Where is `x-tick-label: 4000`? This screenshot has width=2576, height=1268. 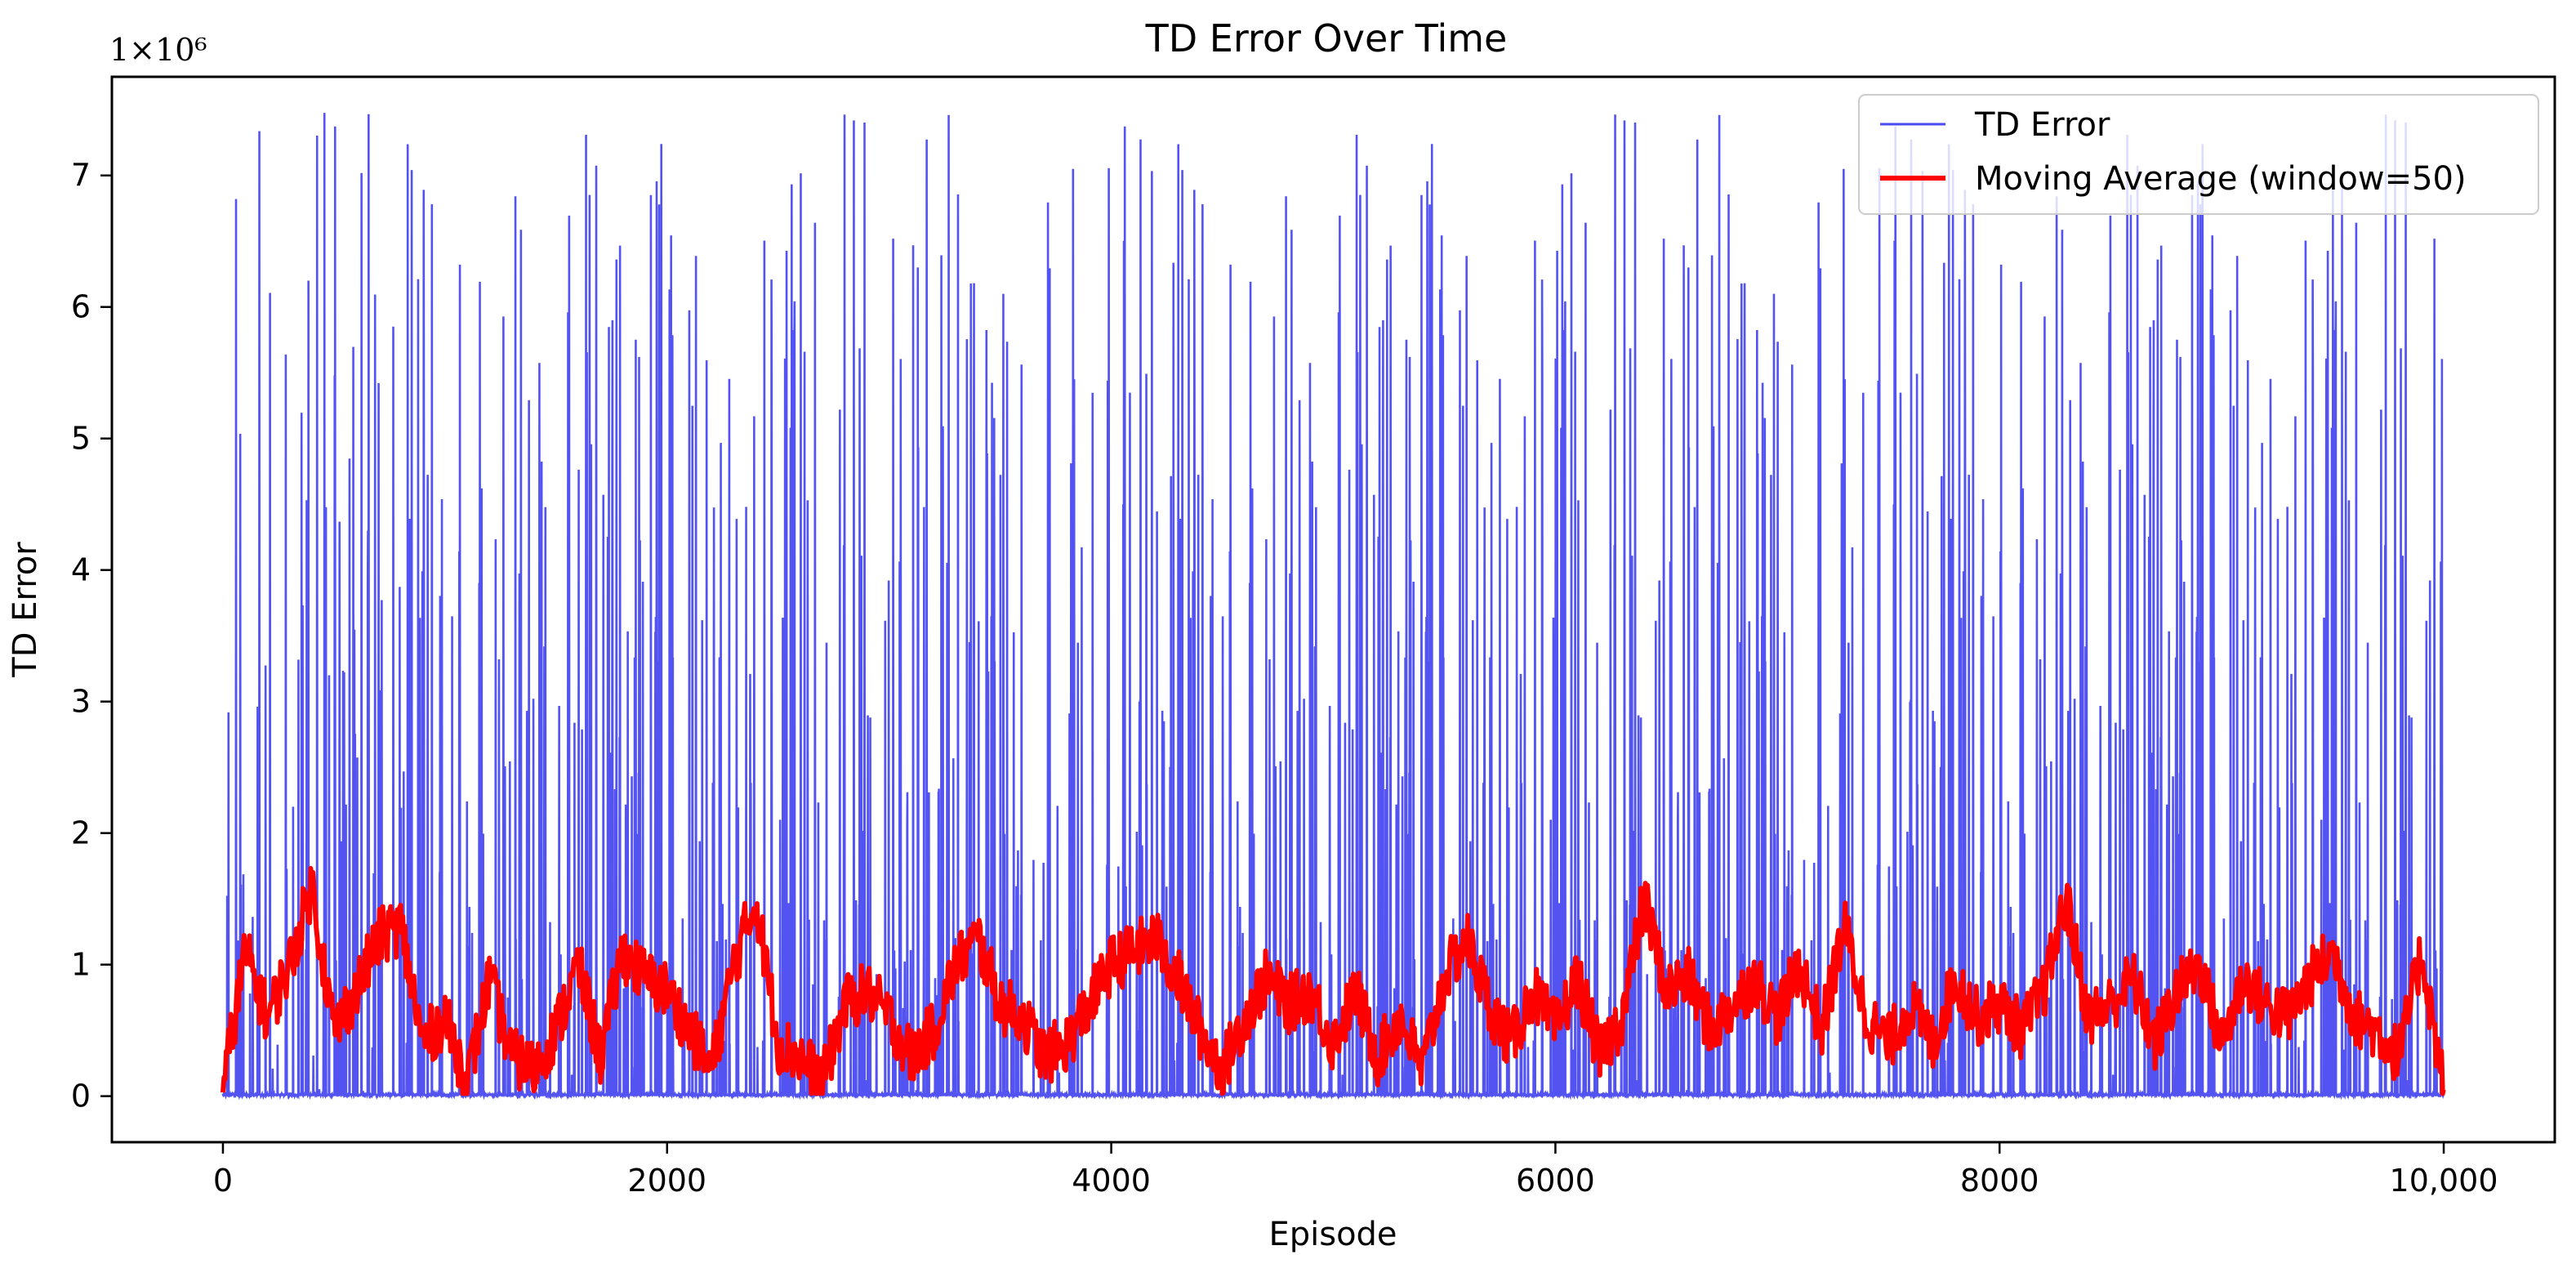
x-tick-label: 4000 is located at coordinates (1111, 1181).